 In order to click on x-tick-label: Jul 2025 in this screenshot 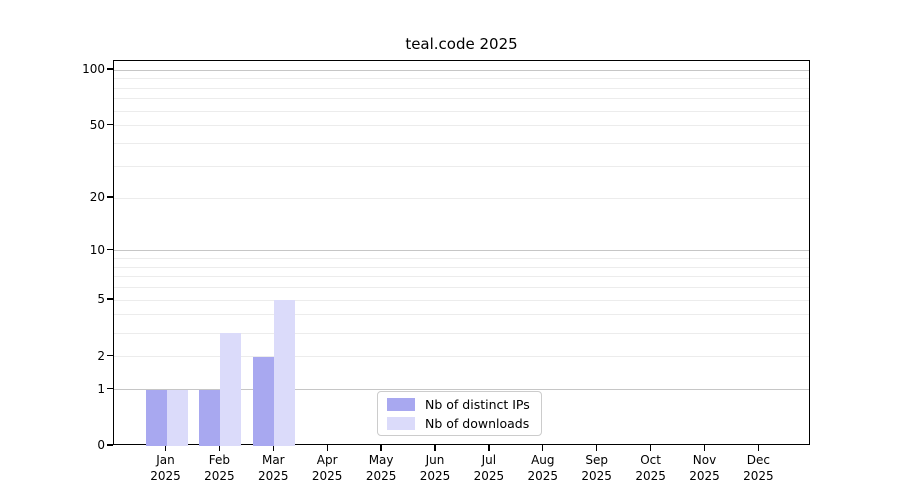, I will do `click(489, 468)`.